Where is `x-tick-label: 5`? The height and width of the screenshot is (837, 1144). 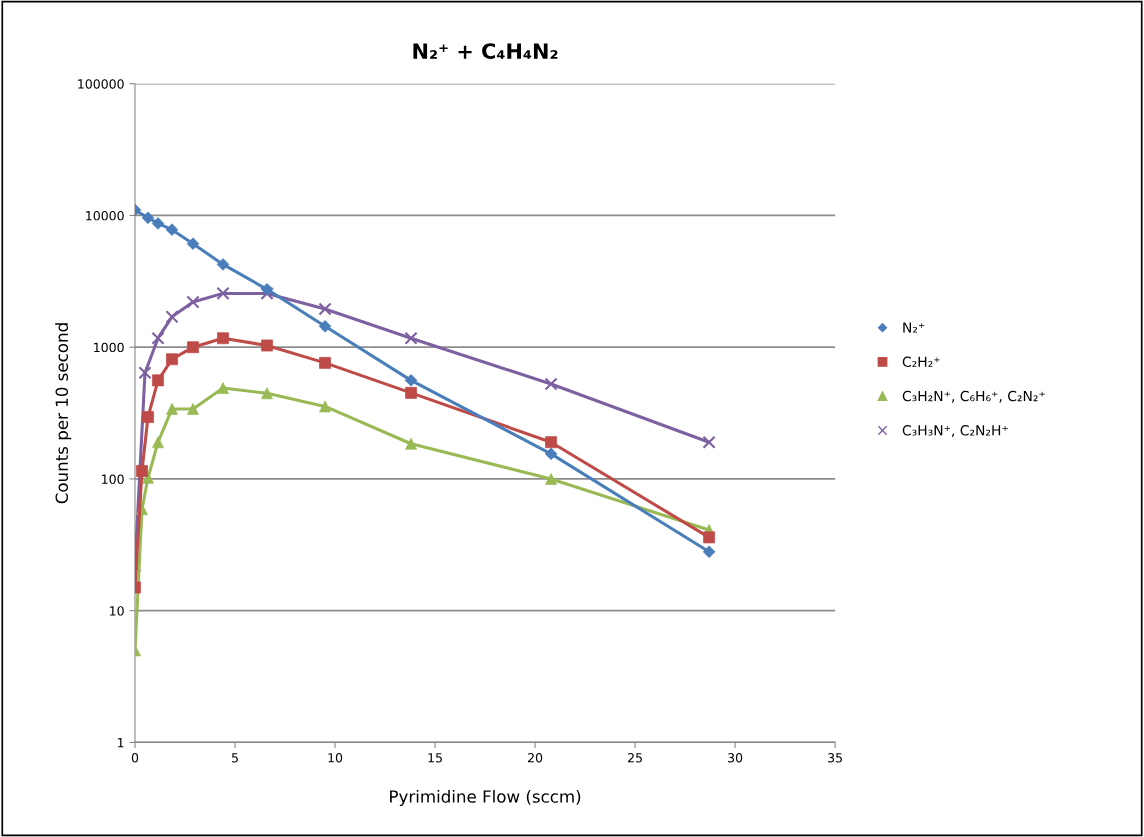
x-tick-label: 5 is located at coordinates (235, 758).